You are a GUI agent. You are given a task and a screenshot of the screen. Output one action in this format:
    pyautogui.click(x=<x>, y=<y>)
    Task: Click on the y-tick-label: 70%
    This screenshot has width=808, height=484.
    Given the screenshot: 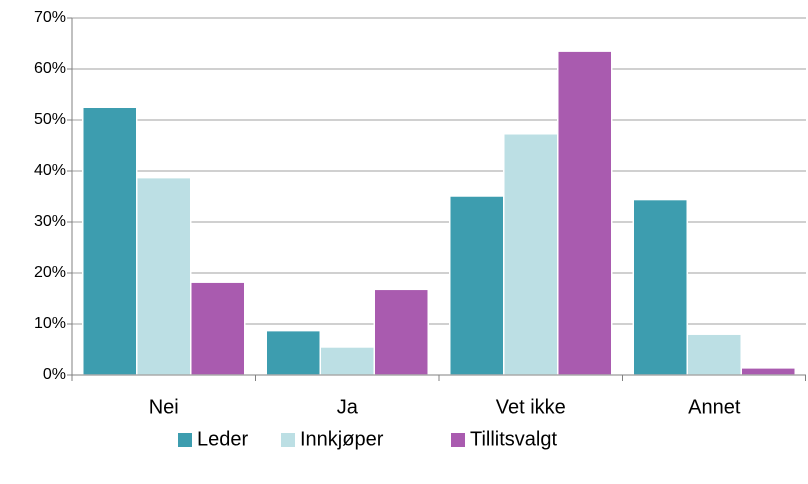 What is the action you would take?
    pyautogui.click(x=50, y=17)
    